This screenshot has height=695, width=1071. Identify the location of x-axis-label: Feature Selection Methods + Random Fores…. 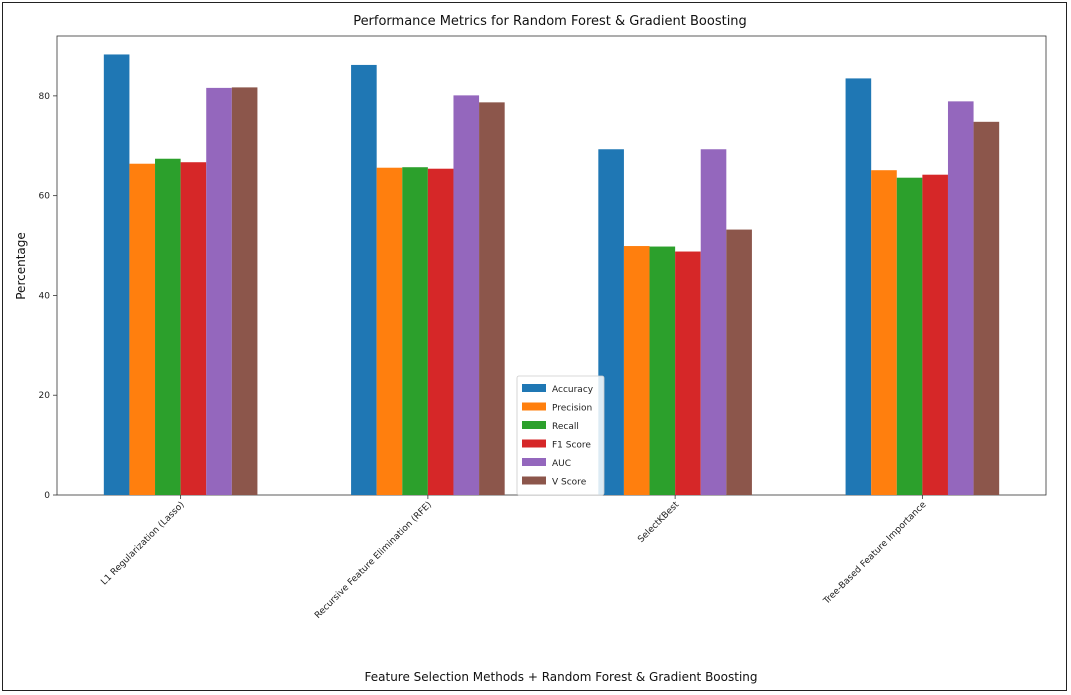
(561, 677).